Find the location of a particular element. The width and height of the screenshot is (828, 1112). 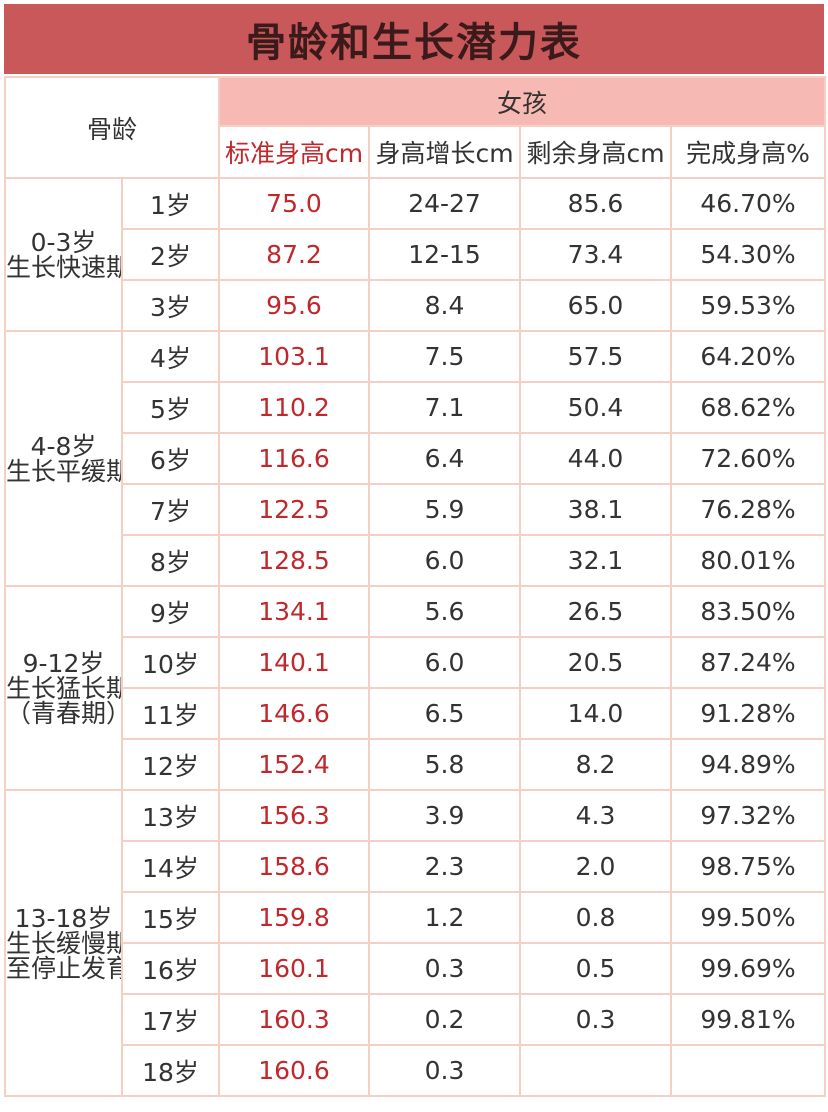

complete-cell: 97.32% is located at coordinates (748, 815).